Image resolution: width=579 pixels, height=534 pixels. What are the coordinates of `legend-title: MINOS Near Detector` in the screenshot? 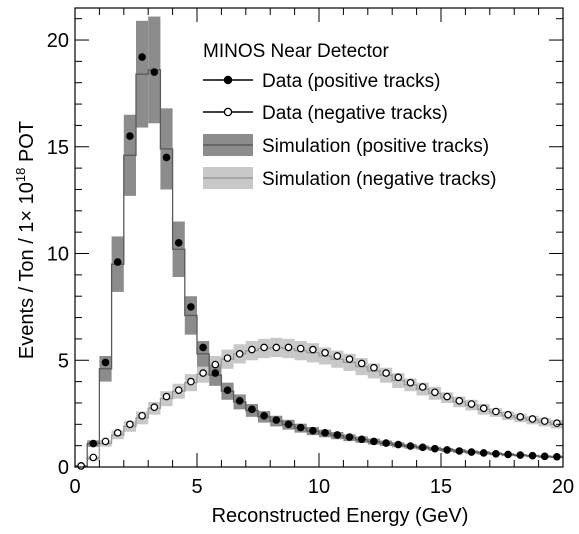 It's located at (296, 51).